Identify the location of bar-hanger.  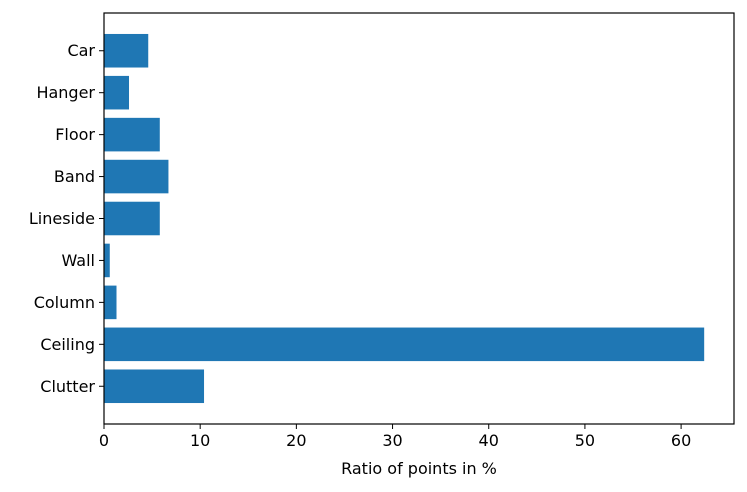
(117, 92).